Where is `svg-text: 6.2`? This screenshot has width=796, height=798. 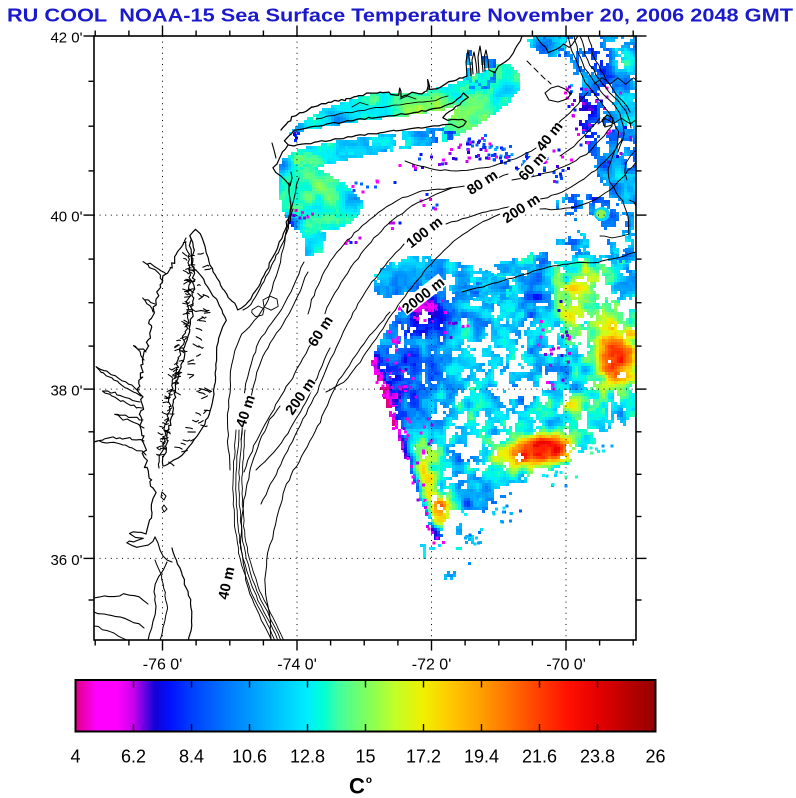 svg-text: 6.2 is located at coordinates (133, 757).